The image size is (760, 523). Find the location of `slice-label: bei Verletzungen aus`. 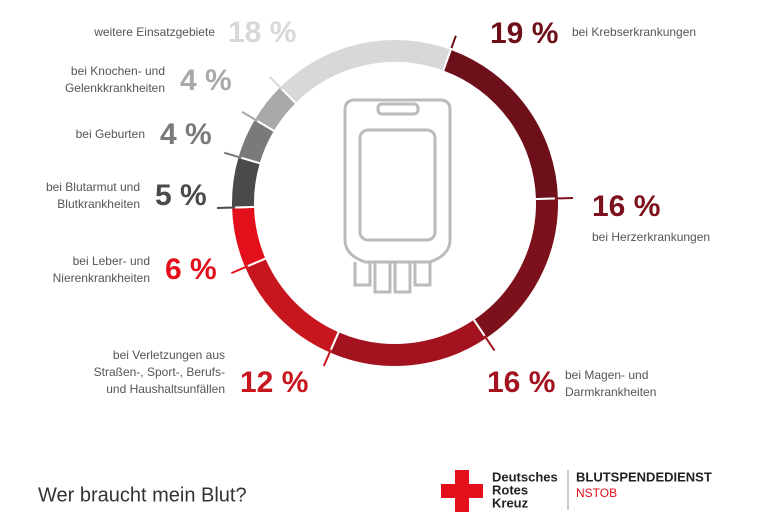

slice-label: bei Verletzungen aus is located at coordinates (169, 355).